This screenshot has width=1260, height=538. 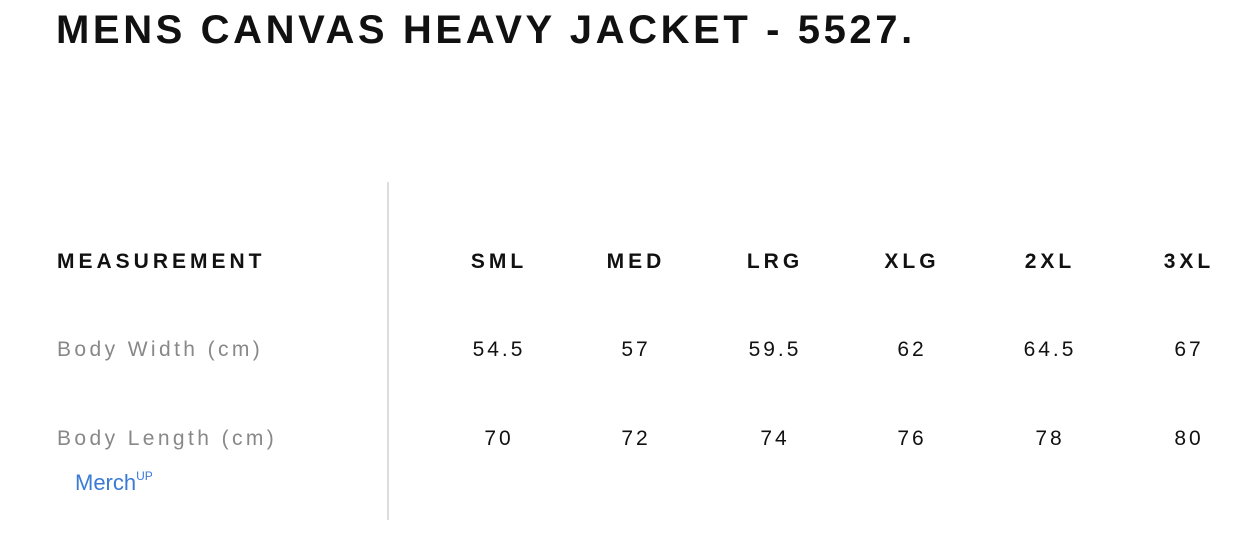 I want to click on header-size-sml: SML, so click(x=499, y=261).